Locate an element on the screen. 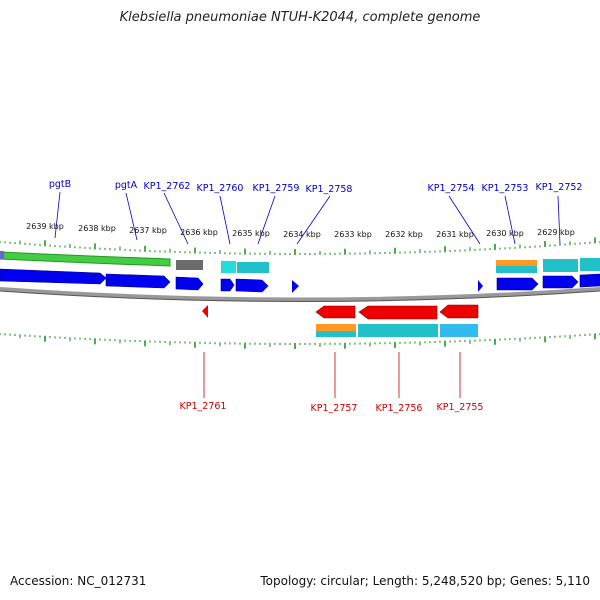 The height and width of the screenshot is (600, 600). gene-label-KP1_2756: KP1_2756 is located at coordinates (399, 408).